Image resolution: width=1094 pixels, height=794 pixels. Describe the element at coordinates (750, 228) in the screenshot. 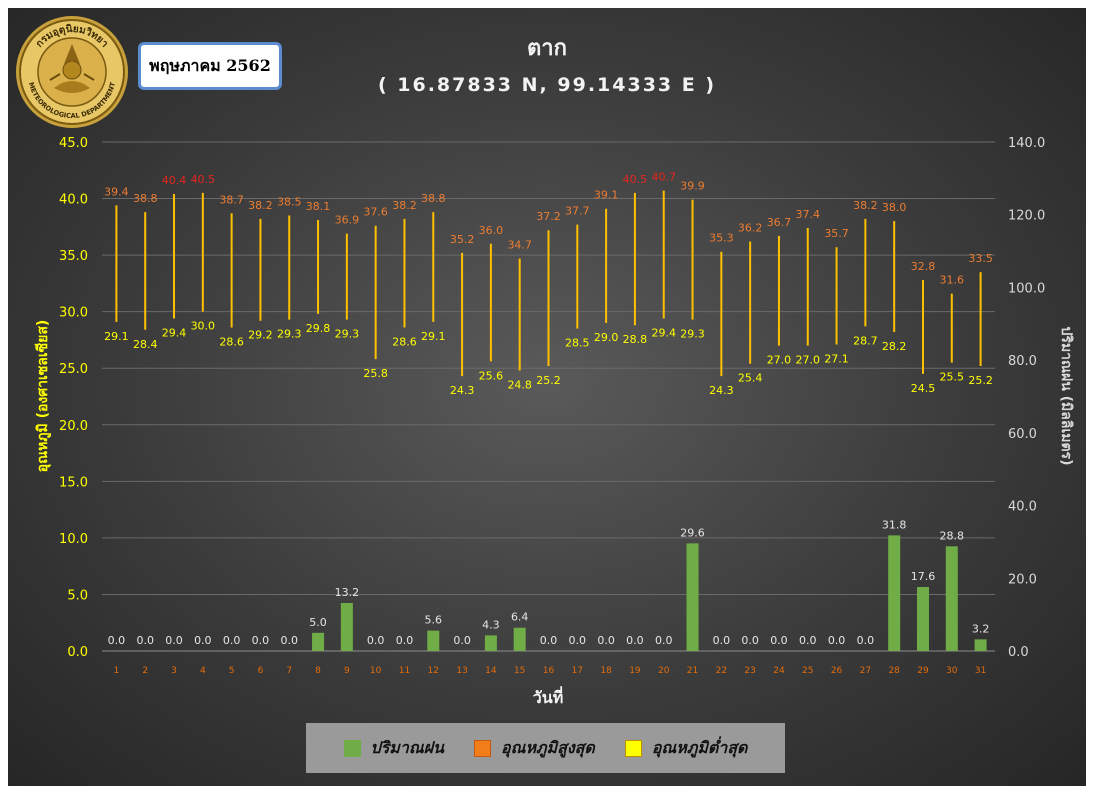

I see `max-temp-label: 36.2` at that location.